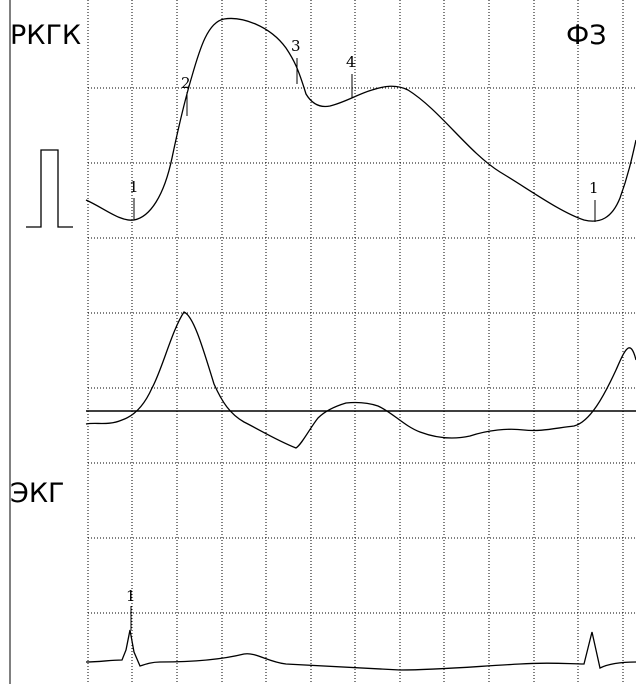 This screenshot has width=636, height=684. What do you see at coordinates (296, 60) in the screenshot?
I see `marker-3: 3` at bounding box center [296, 60].